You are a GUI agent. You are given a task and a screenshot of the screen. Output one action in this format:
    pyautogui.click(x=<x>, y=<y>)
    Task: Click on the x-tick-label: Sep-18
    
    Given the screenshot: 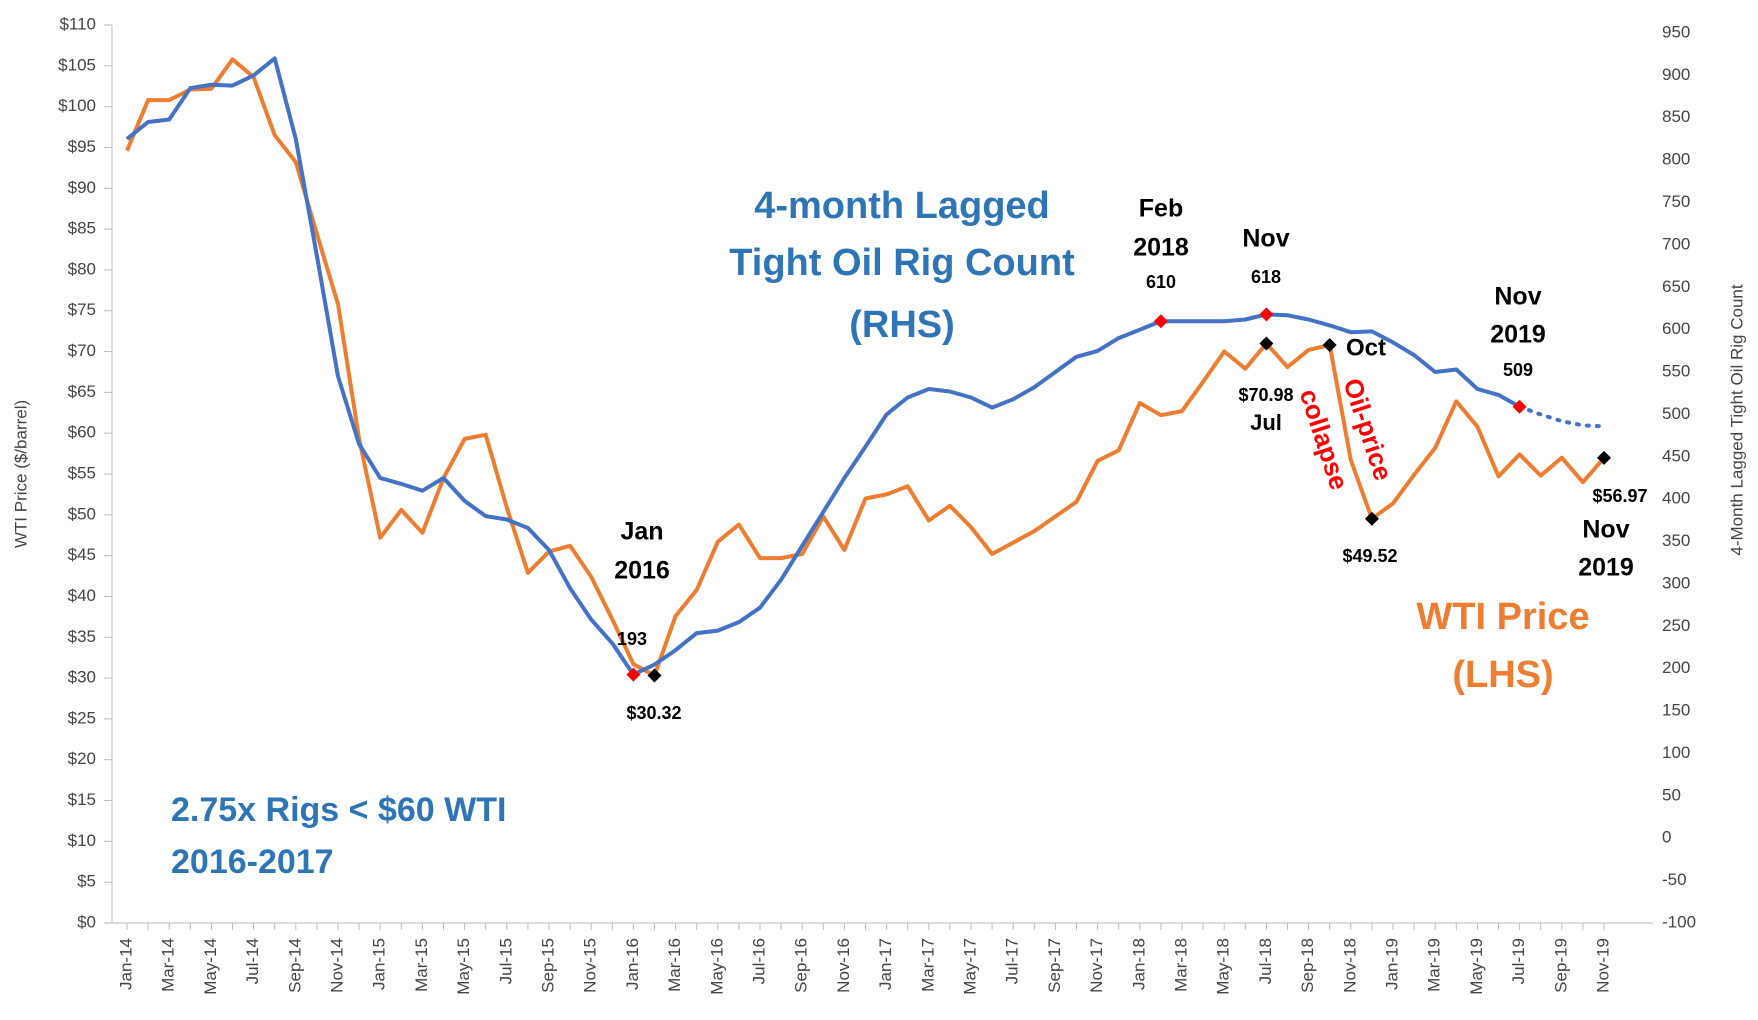 What is the action you would take?
    pyautogui.click(x=1307, y=965)
    